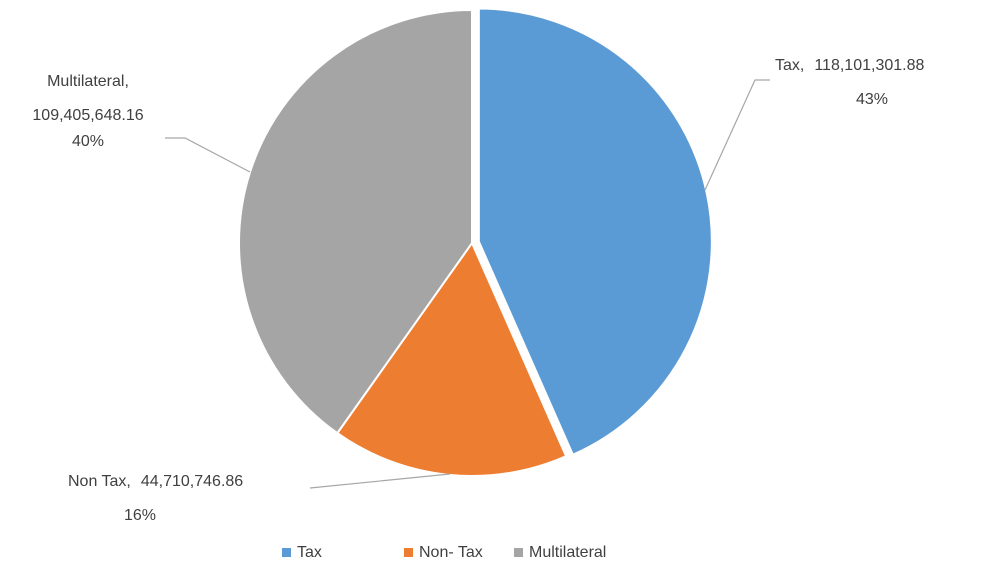 This screenshot has width=981, height=567. I want to click on data-label: Multilateral,, so click(88, 81).